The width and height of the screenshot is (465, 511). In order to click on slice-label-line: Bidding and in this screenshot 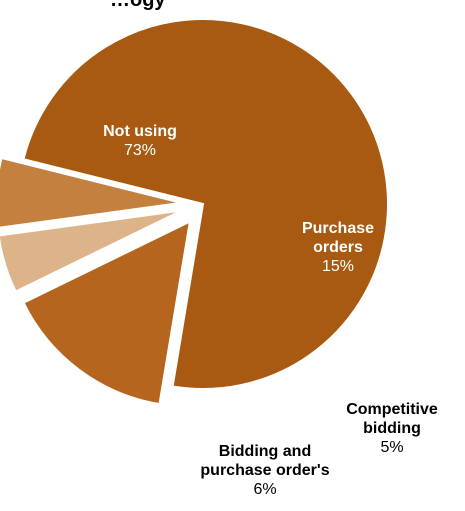, I will do `click(265, 451)`.